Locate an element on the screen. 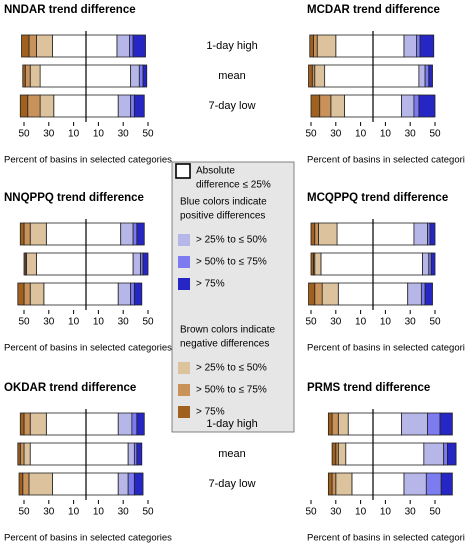  panel-title: PRMS trend difference is located at coordinates (368, 388).